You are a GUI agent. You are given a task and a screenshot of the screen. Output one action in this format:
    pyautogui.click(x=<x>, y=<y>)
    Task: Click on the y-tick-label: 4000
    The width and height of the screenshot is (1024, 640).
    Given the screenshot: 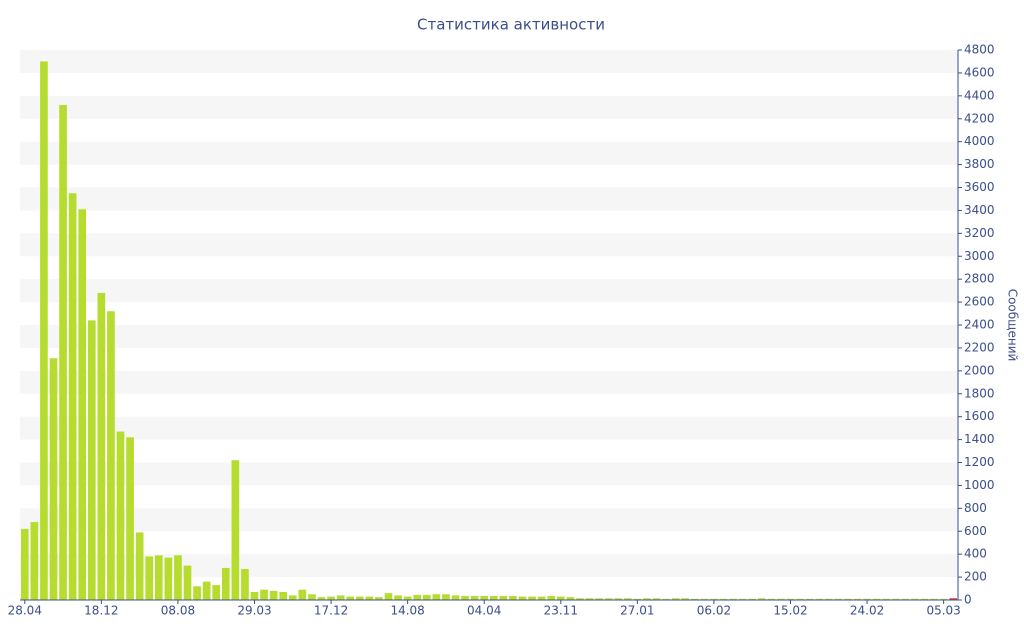 What is the action you would take?
    pyautogui.click(x=979, y=141)
    